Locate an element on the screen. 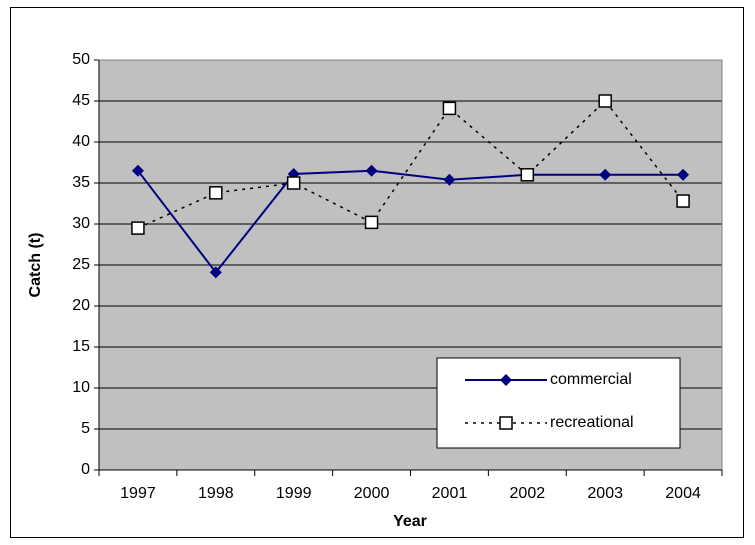  x-tick-label: 1997 is located at coordinates (138, 493).